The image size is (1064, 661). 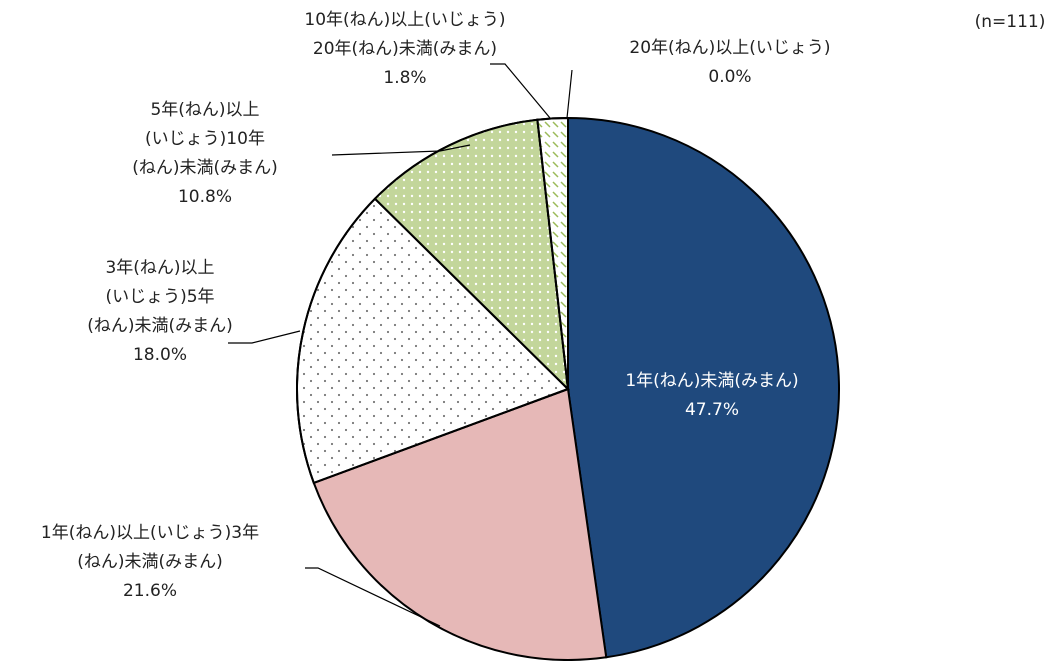 What do you see at coordinates (711, 381) in the screenshot?
I see `slice-label: 1年(ねん)未満(みまん)` at bounding box center [711, 381].